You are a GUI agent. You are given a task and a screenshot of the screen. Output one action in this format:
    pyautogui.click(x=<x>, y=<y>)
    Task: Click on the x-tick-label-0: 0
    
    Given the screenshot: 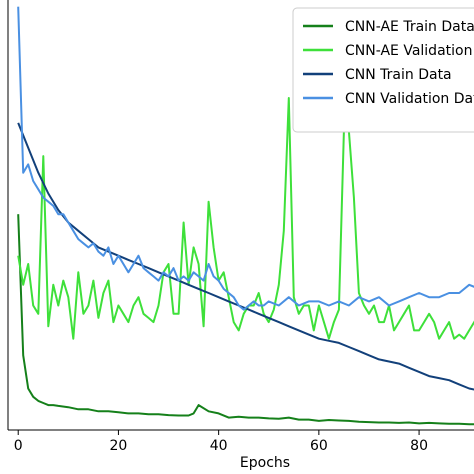 What is the action you would take?
    pyautogui.click(x=18, y=446)
    